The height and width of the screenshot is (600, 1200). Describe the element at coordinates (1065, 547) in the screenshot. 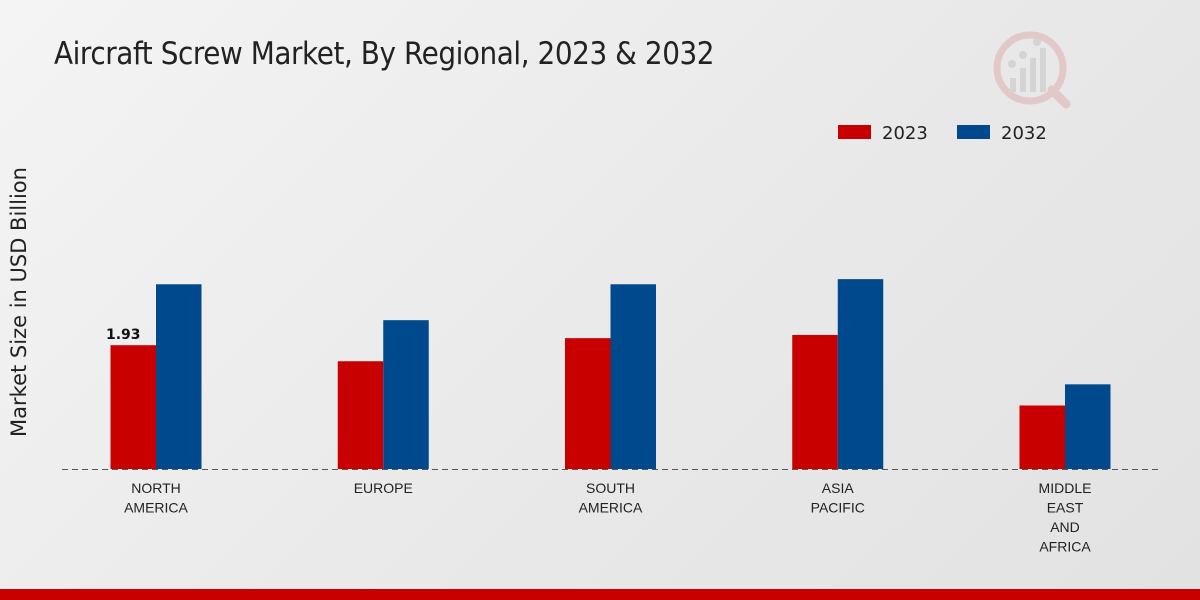

I see `x-tick-label-line: AFRICA` at that location.